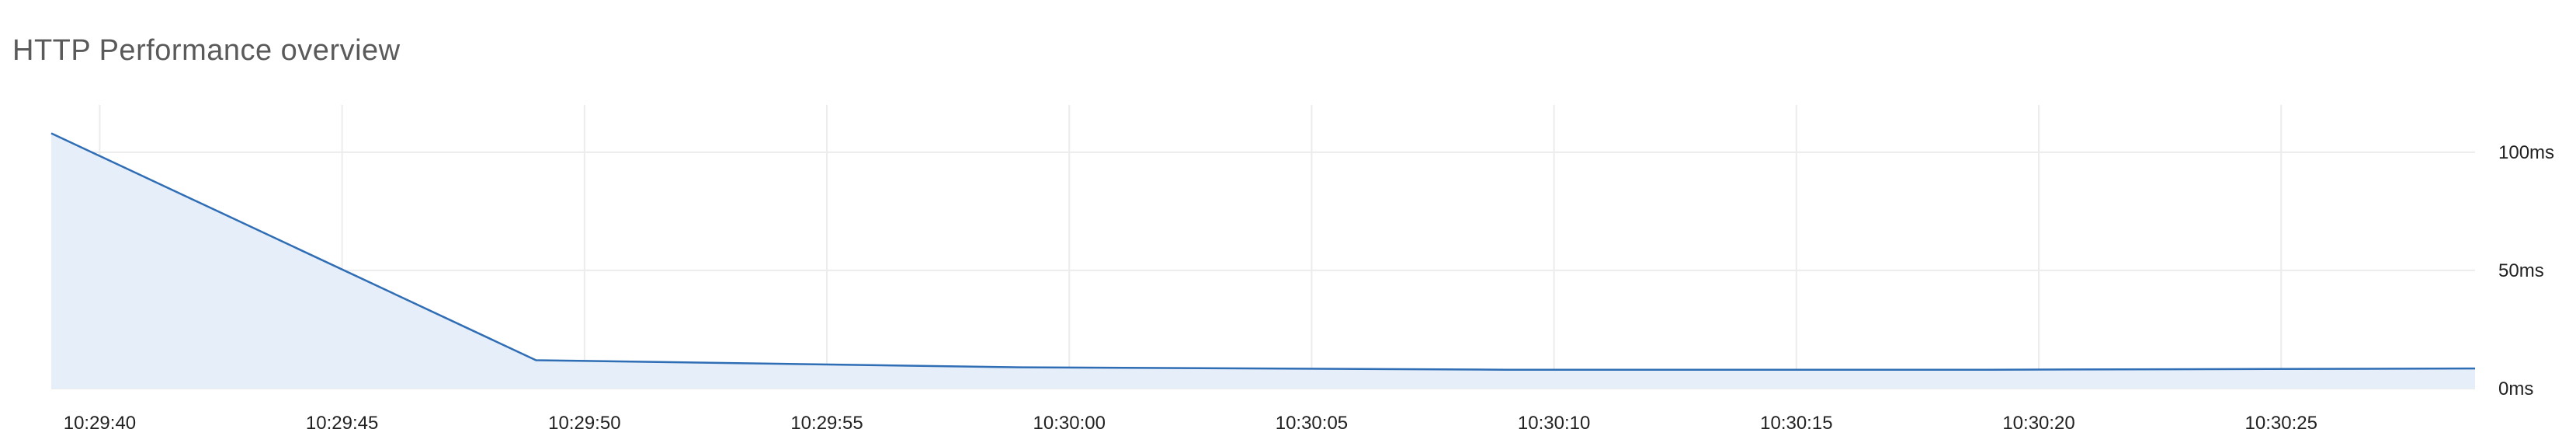 This screenshot has height=443, width=2576. Describe the element at coordinates (1312, 423) in the screenshot. I see `x-tick-label: 10:30:05` at that location.